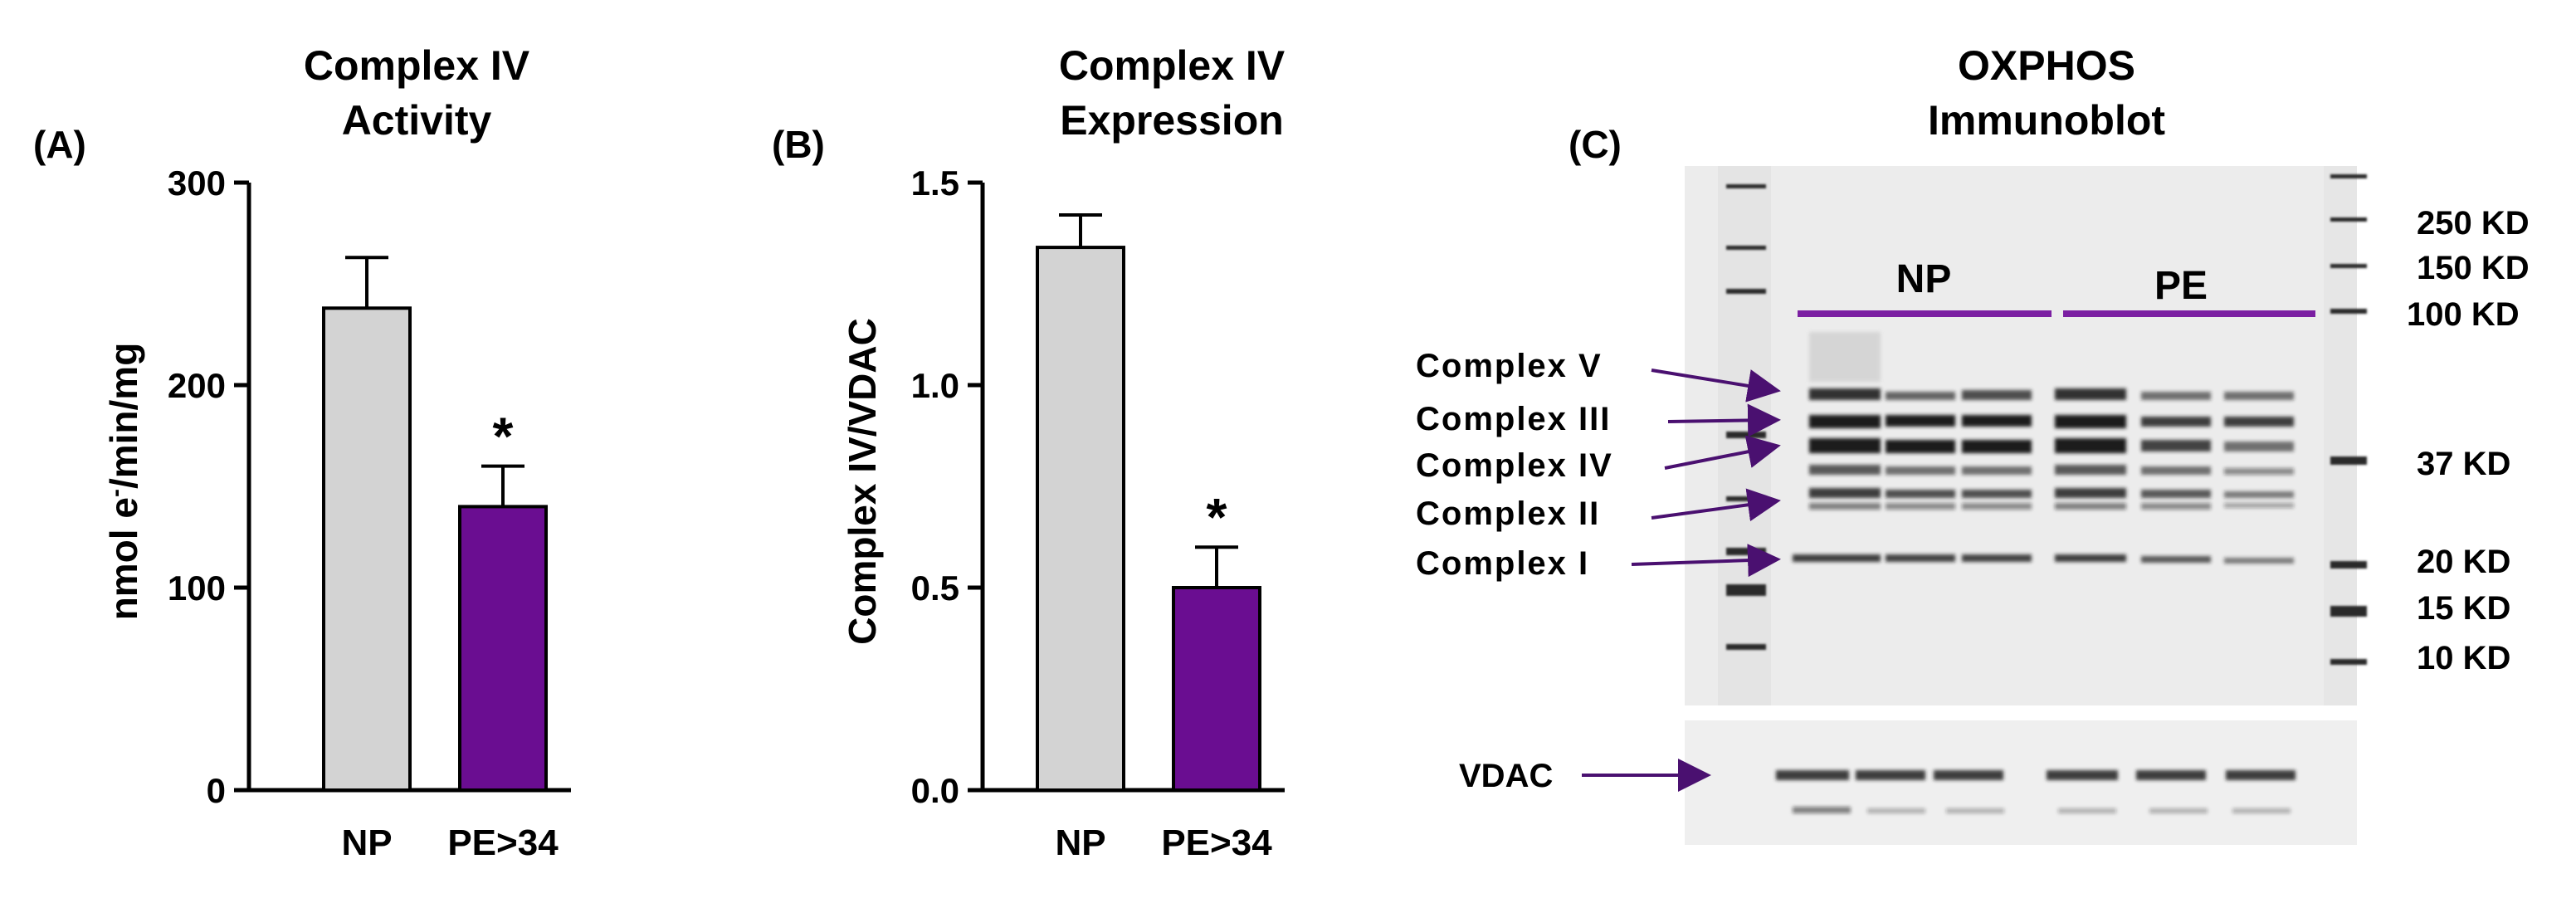 Image resolution: width=2576 pixels, height=903 pixels. Describe the element at coordinates (935, 588) in the screenshot. I see `panel-b-y-tick-label: 0.5` at that location.